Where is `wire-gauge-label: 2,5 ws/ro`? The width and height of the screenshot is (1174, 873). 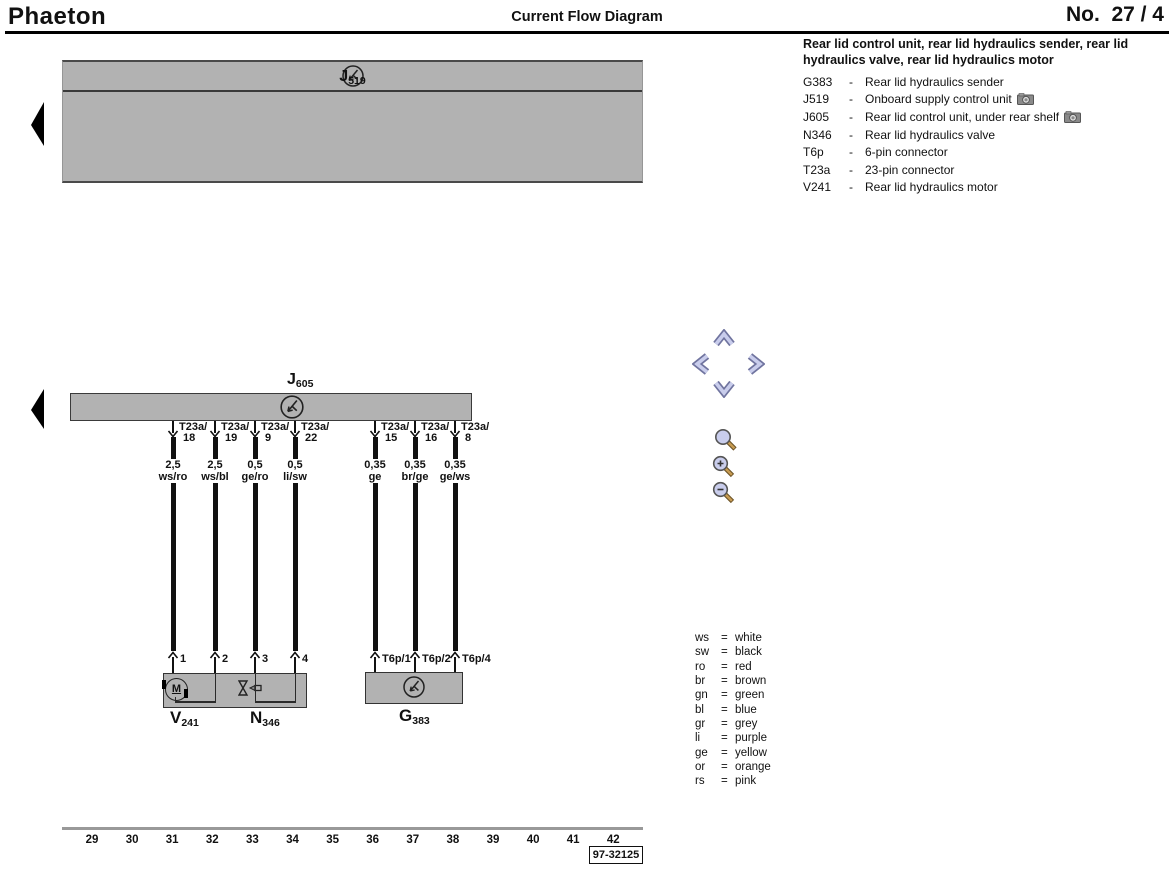 wire-gauge-label: 2,5 ws/ro is located at coordinates (173, 471).